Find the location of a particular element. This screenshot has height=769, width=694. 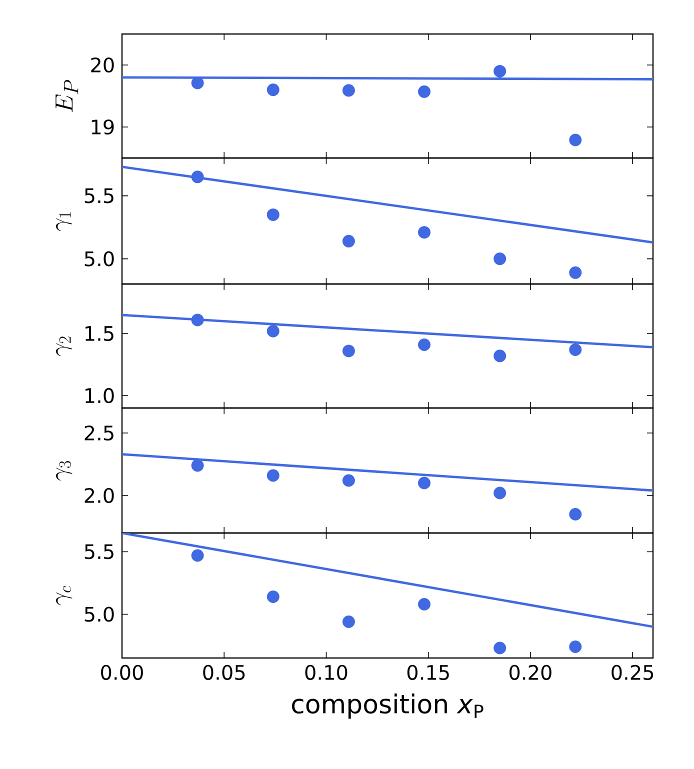

x-tick-label: 0.05 is located at coordinates (224, 672).